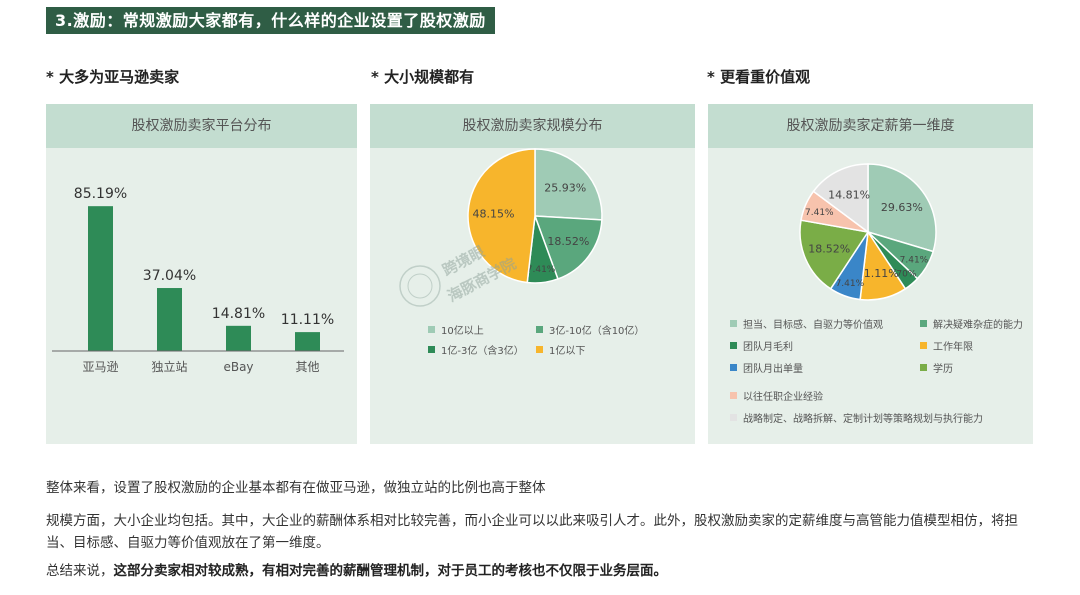  What do you see at coordinates (849, 194) in the screenshot?
I see `salary-slice-label-7: 14.81%` at bounding box center [849, 194].